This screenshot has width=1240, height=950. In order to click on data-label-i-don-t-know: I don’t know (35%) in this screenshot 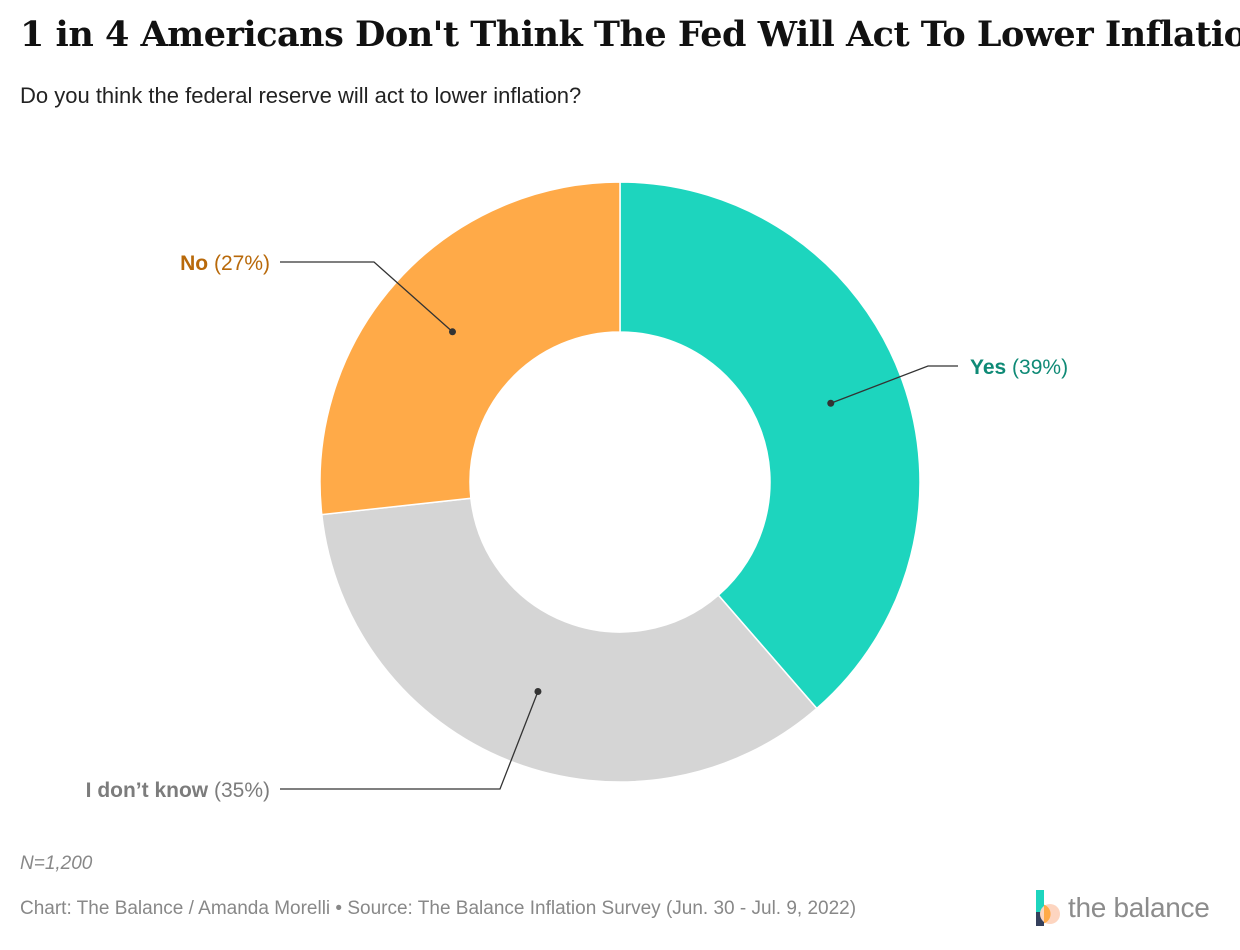, I will do `click(178, 790)`.